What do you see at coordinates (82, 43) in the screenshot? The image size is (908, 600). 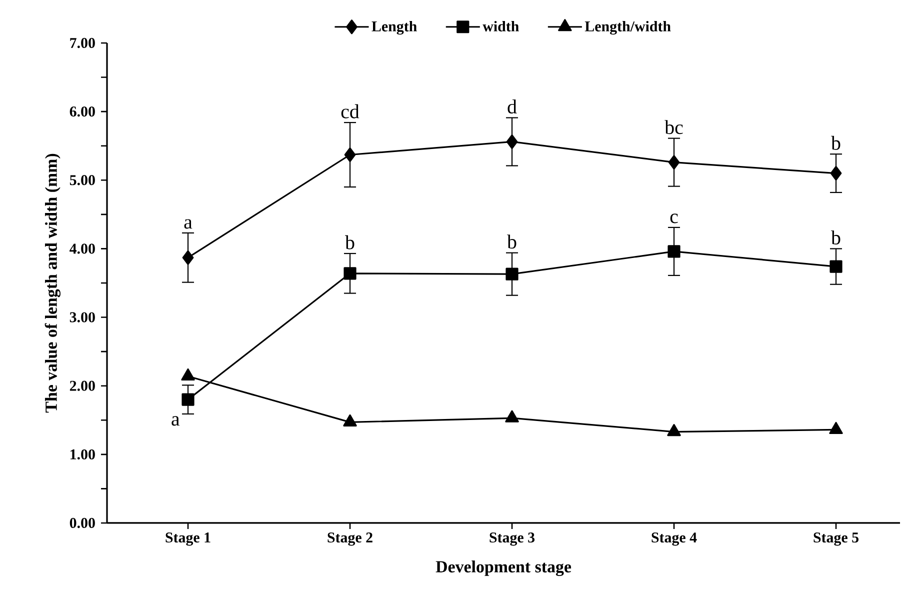 I see `y-tick-label: 7.00` at bounding box center [82, 43].